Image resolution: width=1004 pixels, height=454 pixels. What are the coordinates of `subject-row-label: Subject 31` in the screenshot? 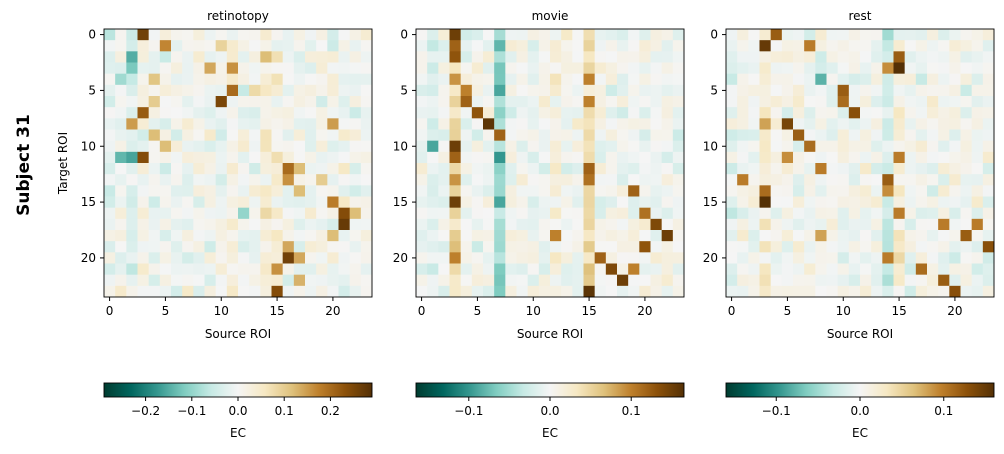 It's located at (24, 165).